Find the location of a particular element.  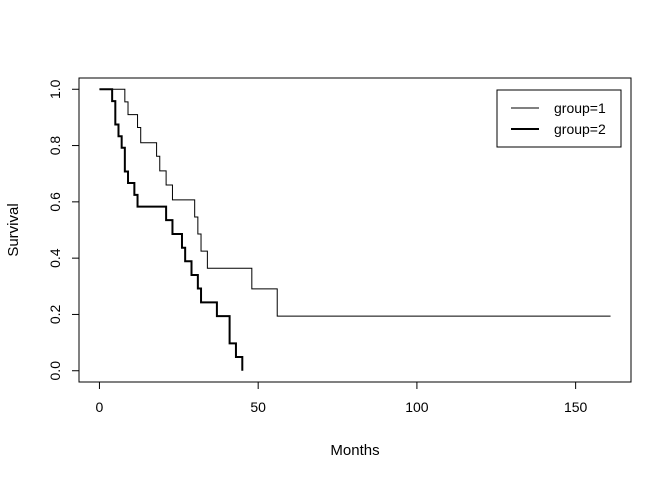

y-tick-label: 0.2 is located at coordinates (55, 315).